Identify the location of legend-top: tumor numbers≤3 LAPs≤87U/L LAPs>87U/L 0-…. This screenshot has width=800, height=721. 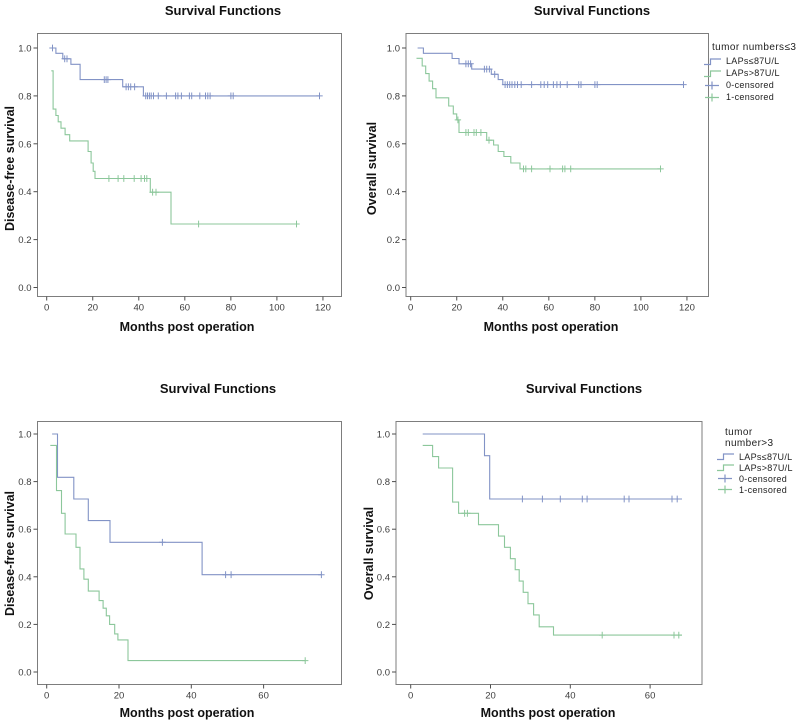
(749, 72).